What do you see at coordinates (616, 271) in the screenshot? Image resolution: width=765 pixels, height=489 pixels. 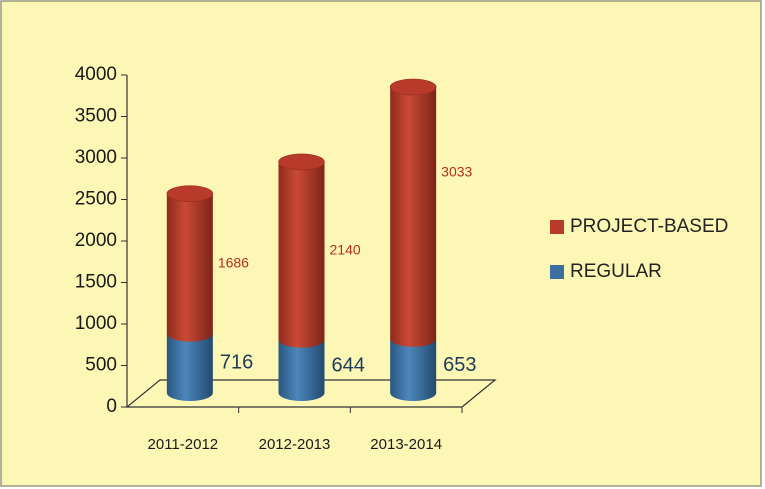 I see `legend-label: REGULAR` at bounding box center [616, 271].